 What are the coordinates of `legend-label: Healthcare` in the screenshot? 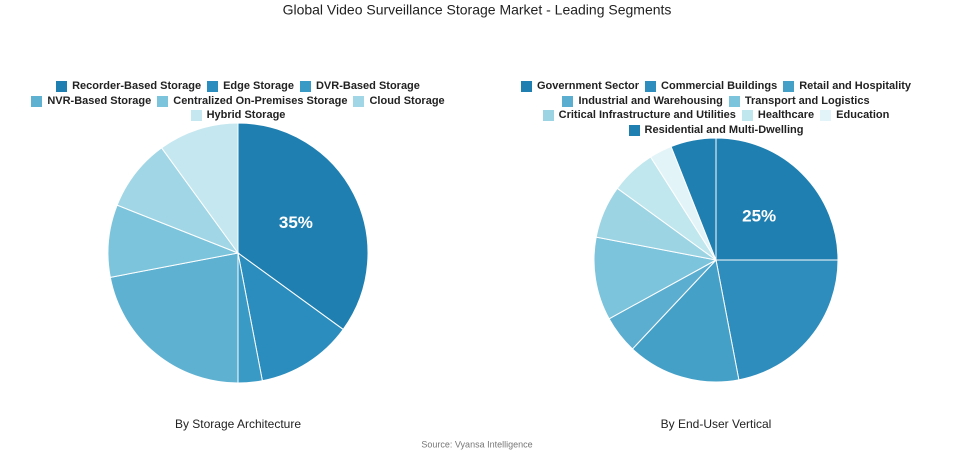 It's located at (786, 115).